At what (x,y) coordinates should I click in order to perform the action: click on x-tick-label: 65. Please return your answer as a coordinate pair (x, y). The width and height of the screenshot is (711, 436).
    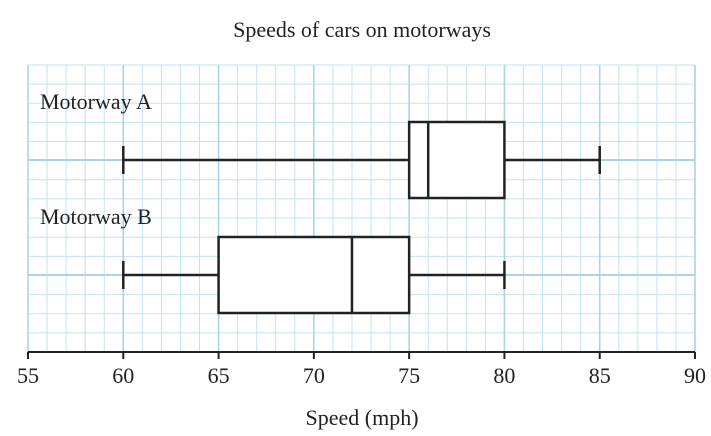
    Looking at the image, I should click on (219, 375).